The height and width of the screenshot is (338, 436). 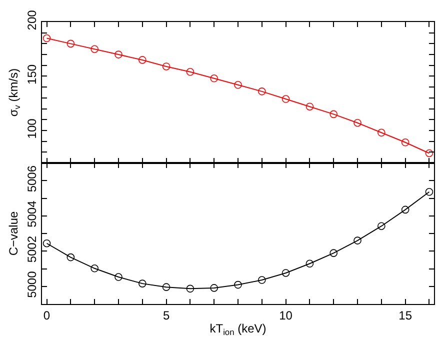 I want to click on x-axis-title: kT$_{ion}$ (keV), so click(x=238, y=329).